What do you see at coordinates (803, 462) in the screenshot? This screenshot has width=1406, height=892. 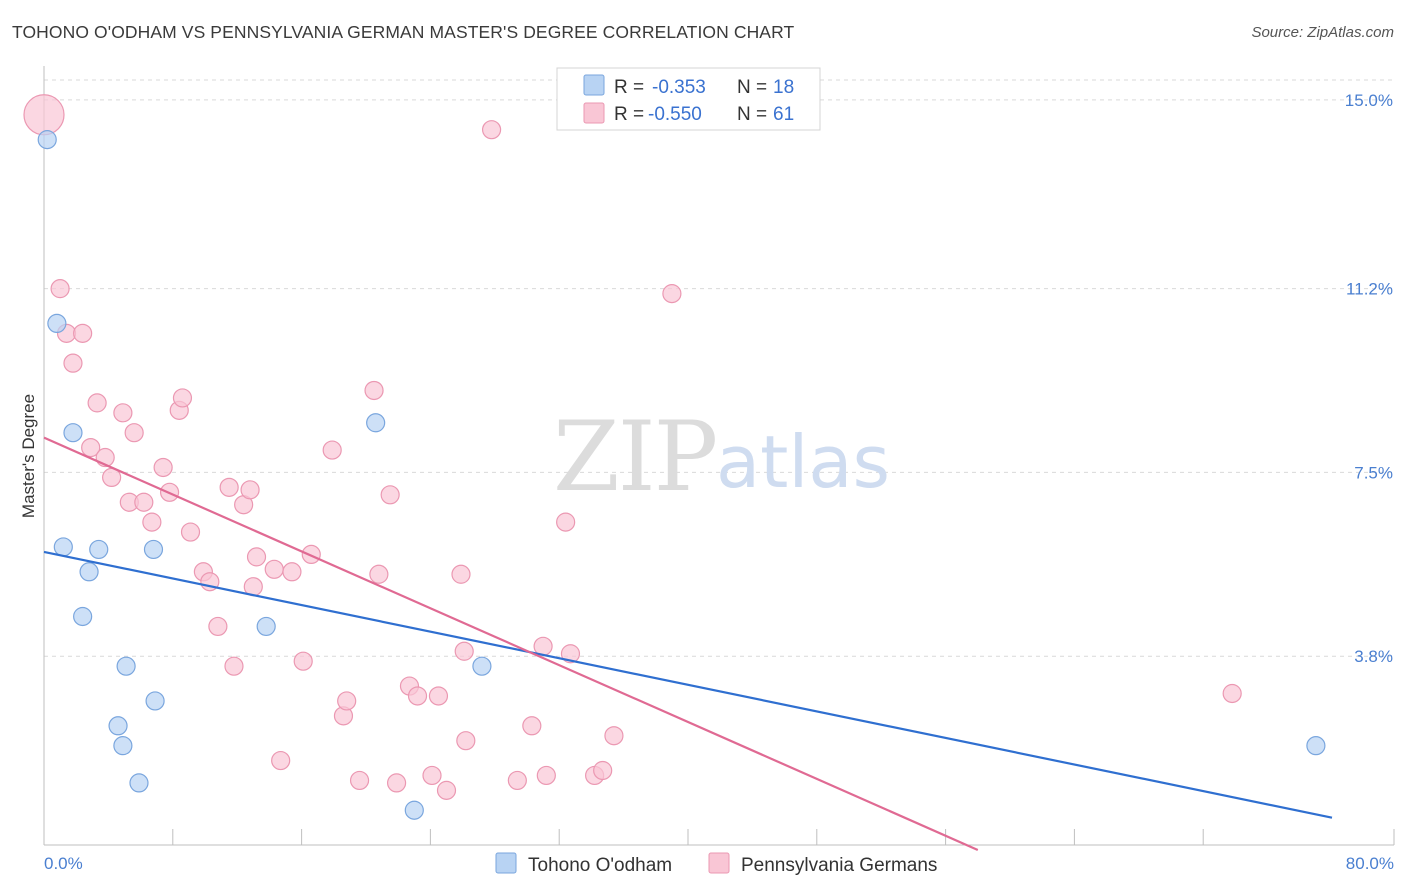 I see `watermark-atlas: atlas` at bounding box center [803, 462].